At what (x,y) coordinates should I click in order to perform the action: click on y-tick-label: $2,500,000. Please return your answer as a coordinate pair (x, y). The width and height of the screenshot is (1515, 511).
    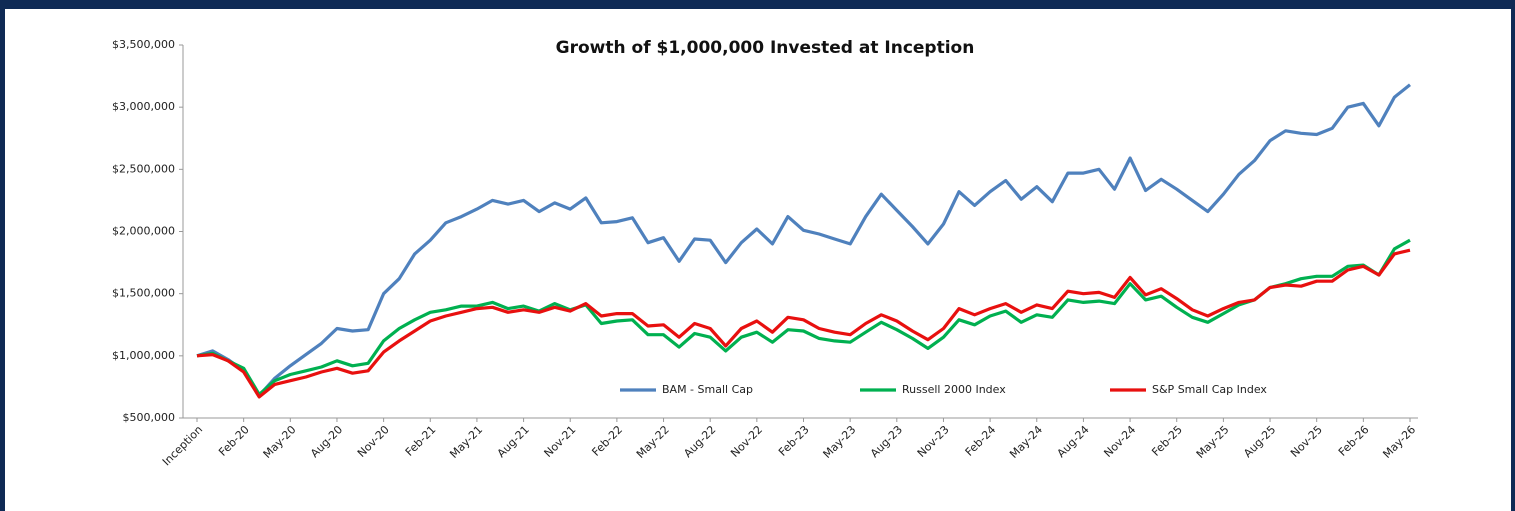
    Looking at the image, I should click on (143, 168).